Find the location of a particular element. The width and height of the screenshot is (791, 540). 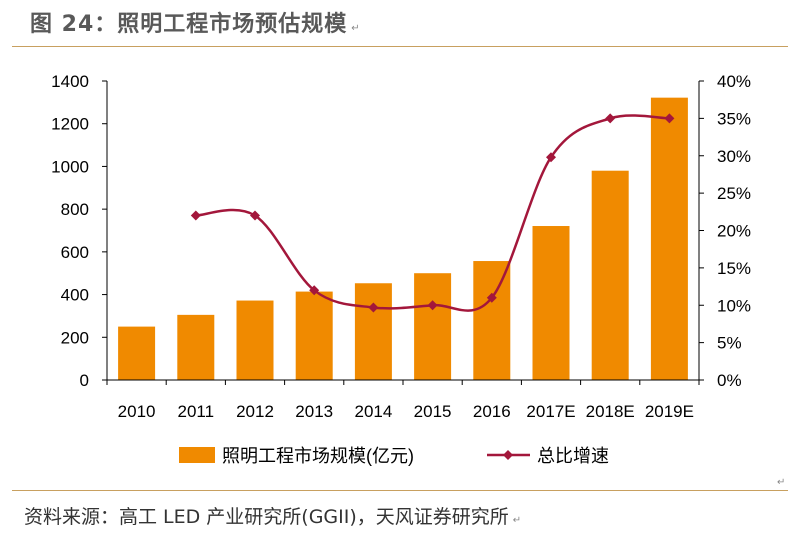

right-tick-label: 25% is located at coordinates (734, 193).